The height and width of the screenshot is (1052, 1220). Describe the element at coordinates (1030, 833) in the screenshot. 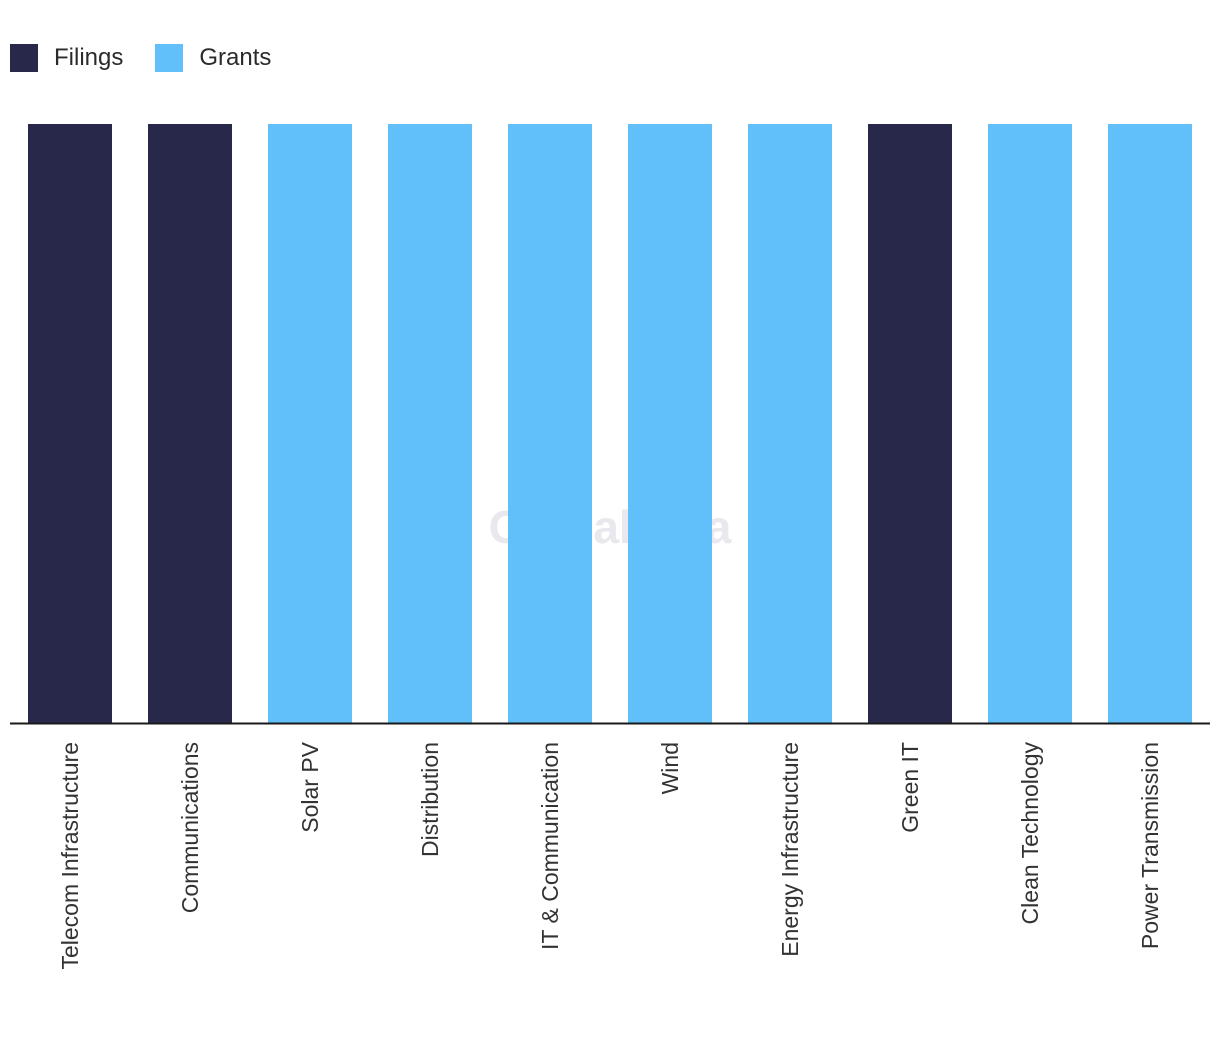

I see `x-tick-label-clean-technology: Clean Technology` at that location.